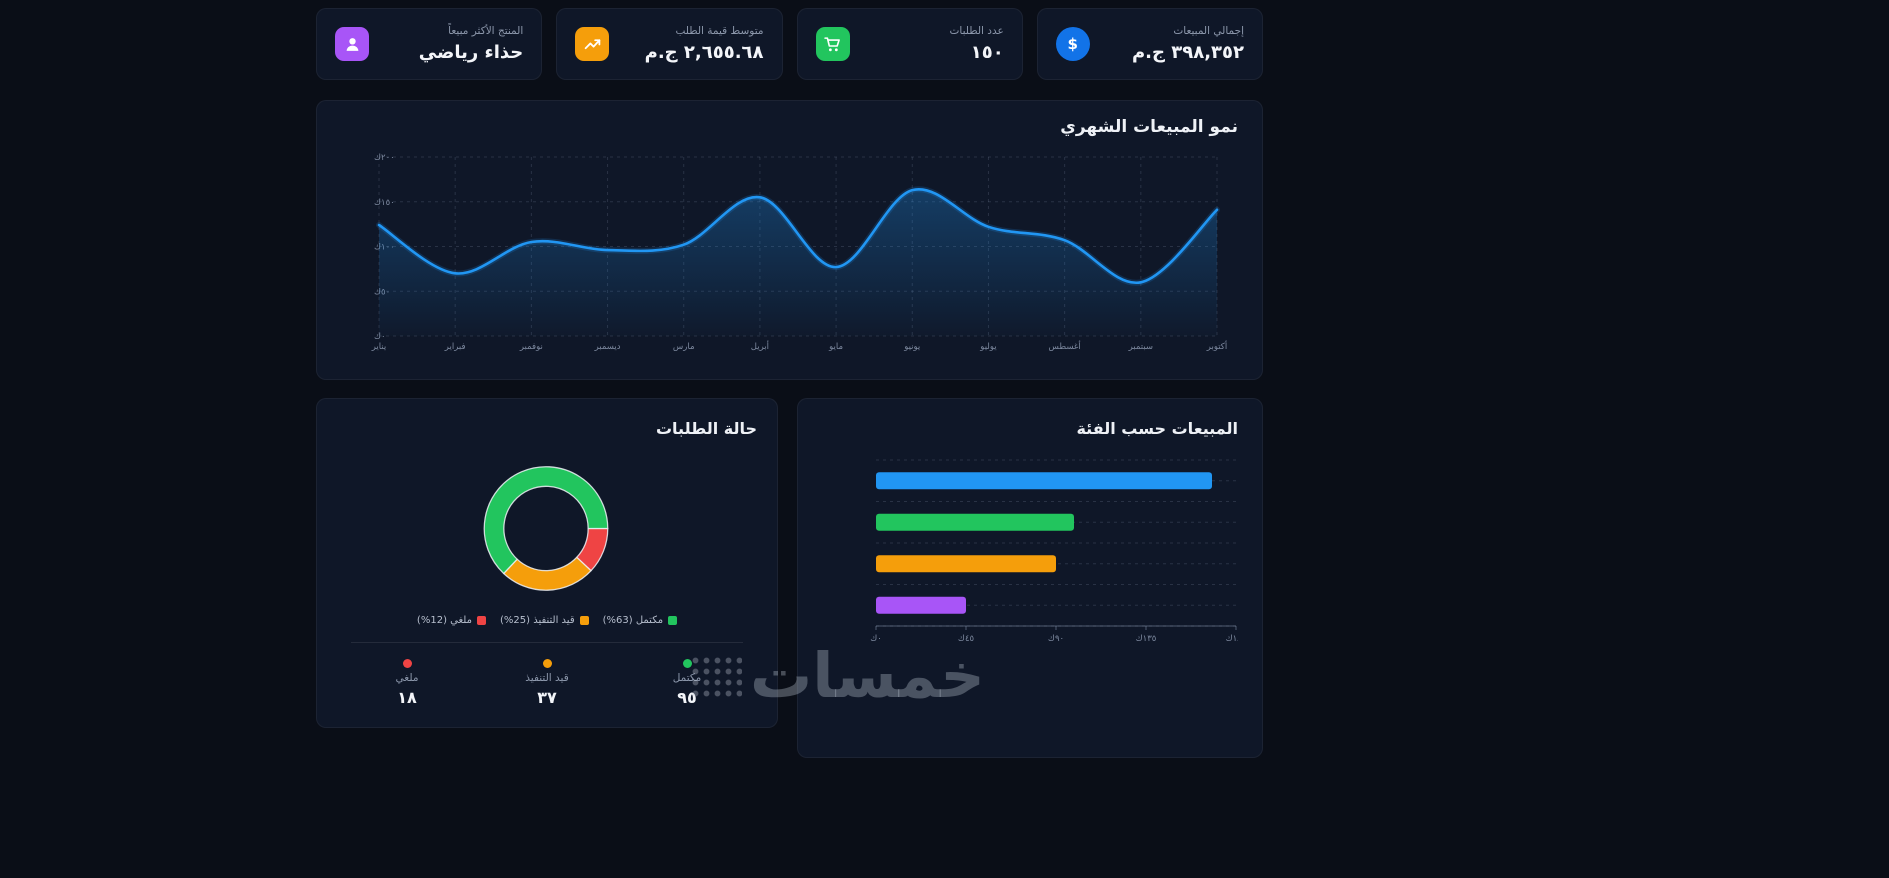  I want to click on shopping-cart-icon, so click(832, 44).